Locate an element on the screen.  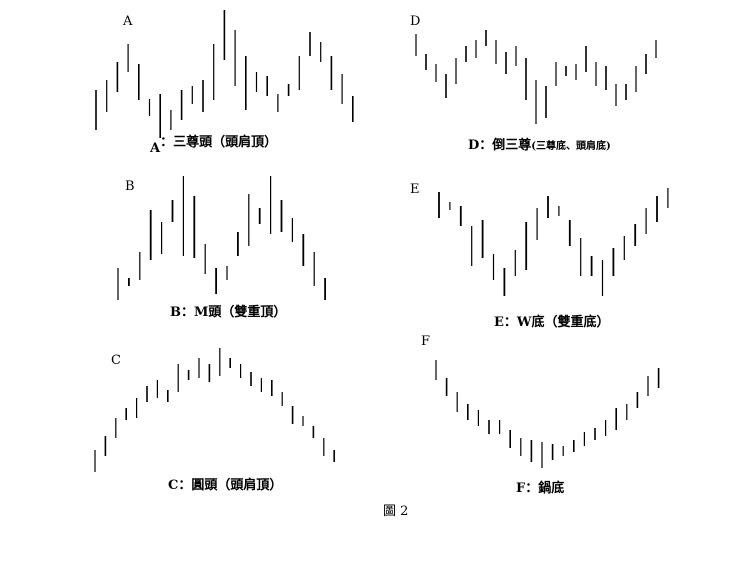
panel-d-caption: D：倒三尊(三尊底、頭肩底) is located at coordinates (539, 145).